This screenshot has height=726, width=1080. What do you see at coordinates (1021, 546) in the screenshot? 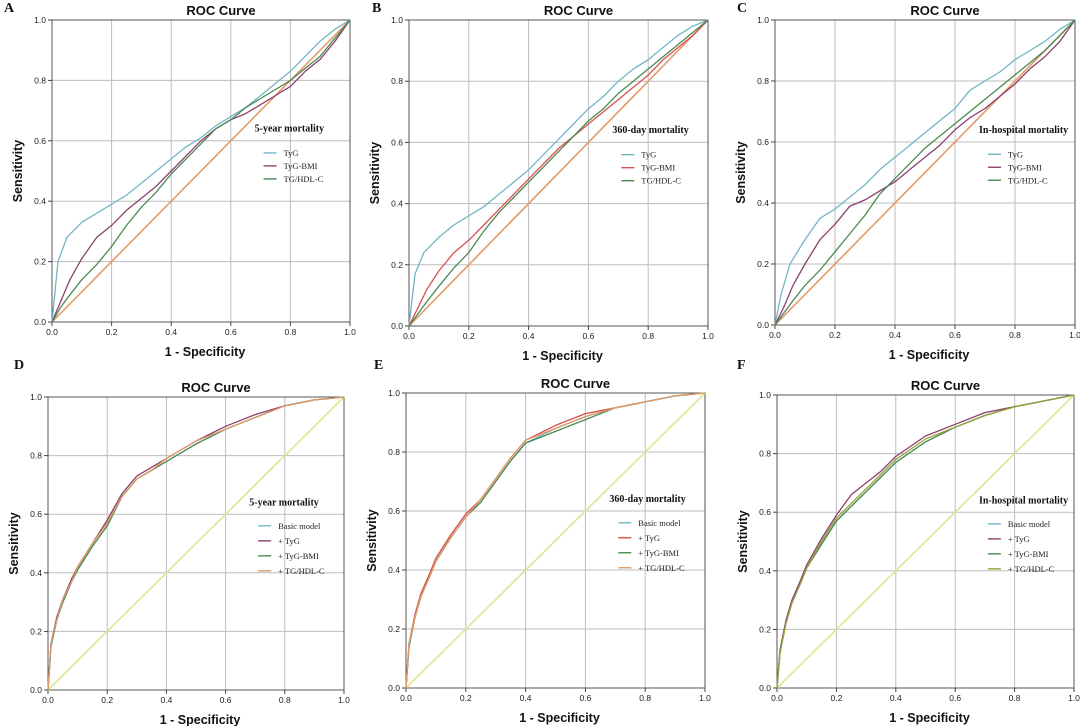
I see `legend: Basic model + TyG + TyG-BMI + TG/HDL-C` at bounding box center [1021, 546].